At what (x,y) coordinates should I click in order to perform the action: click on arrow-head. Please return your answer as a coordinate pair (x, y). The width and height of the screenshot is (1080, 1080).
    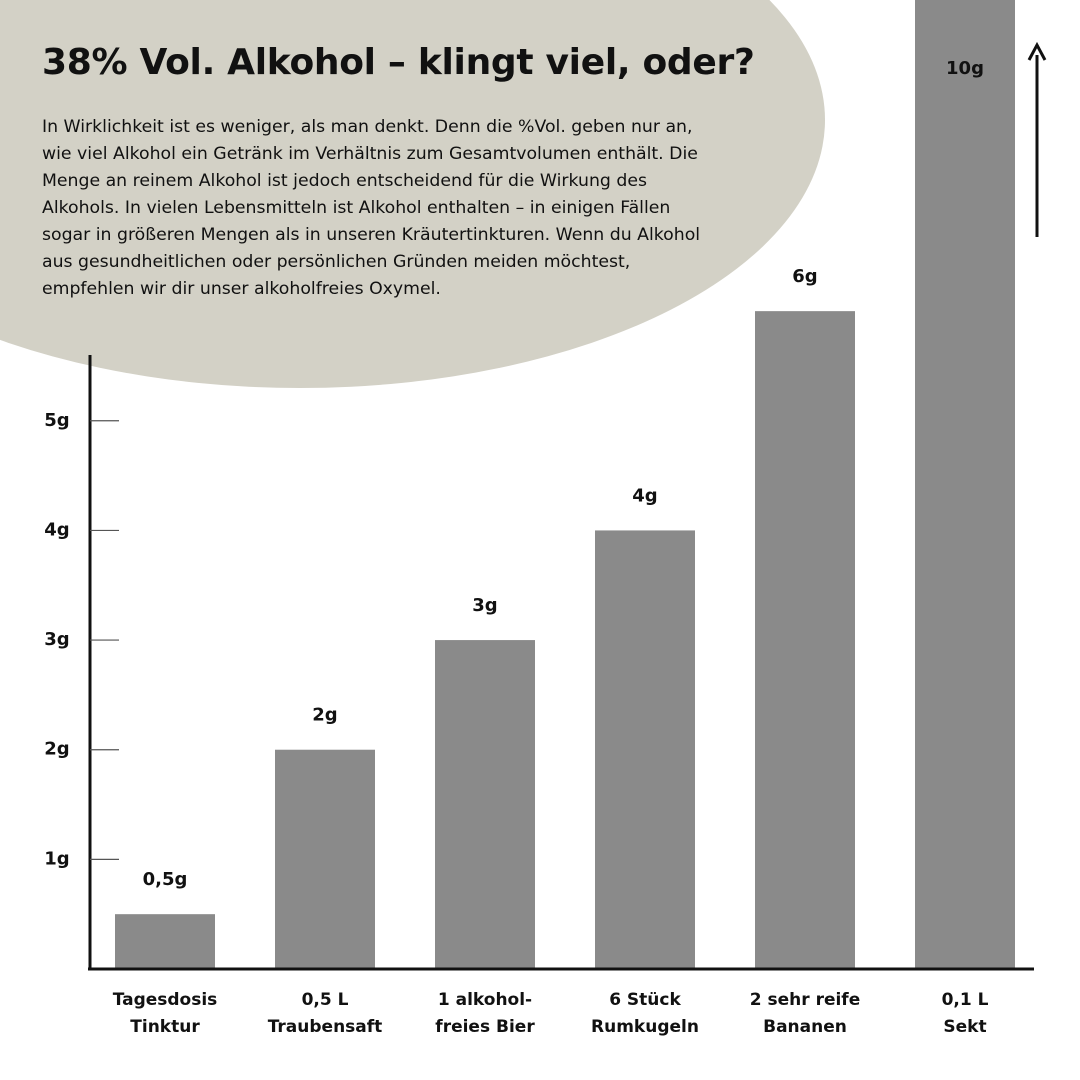
    Looking at the image, I should click on (1037, 51).